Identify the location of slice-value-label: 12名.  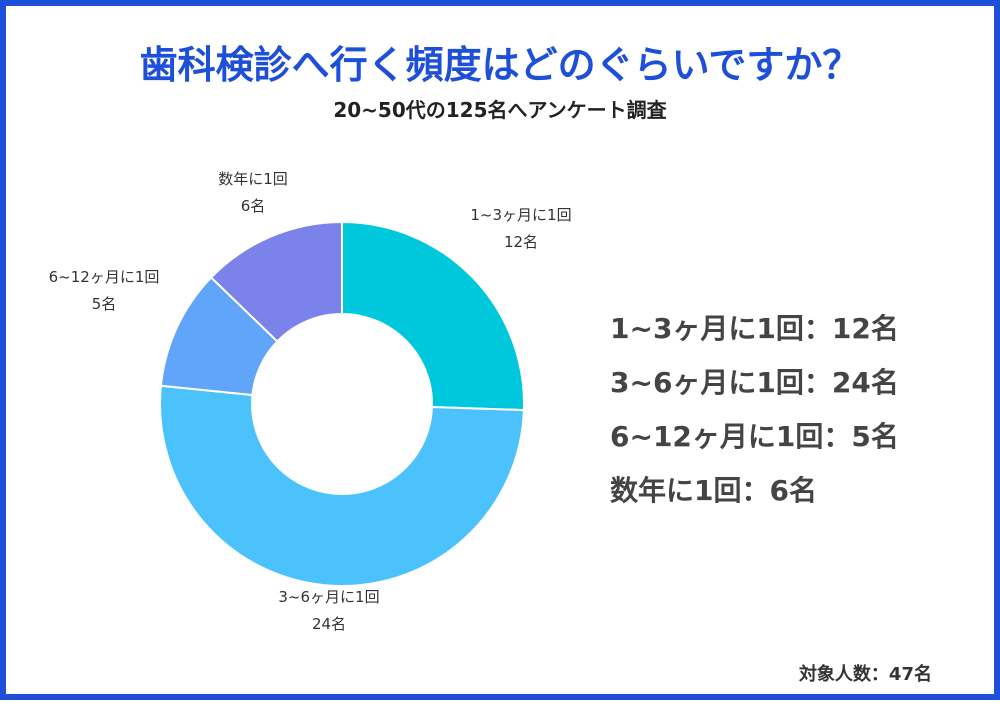
(521, 242).